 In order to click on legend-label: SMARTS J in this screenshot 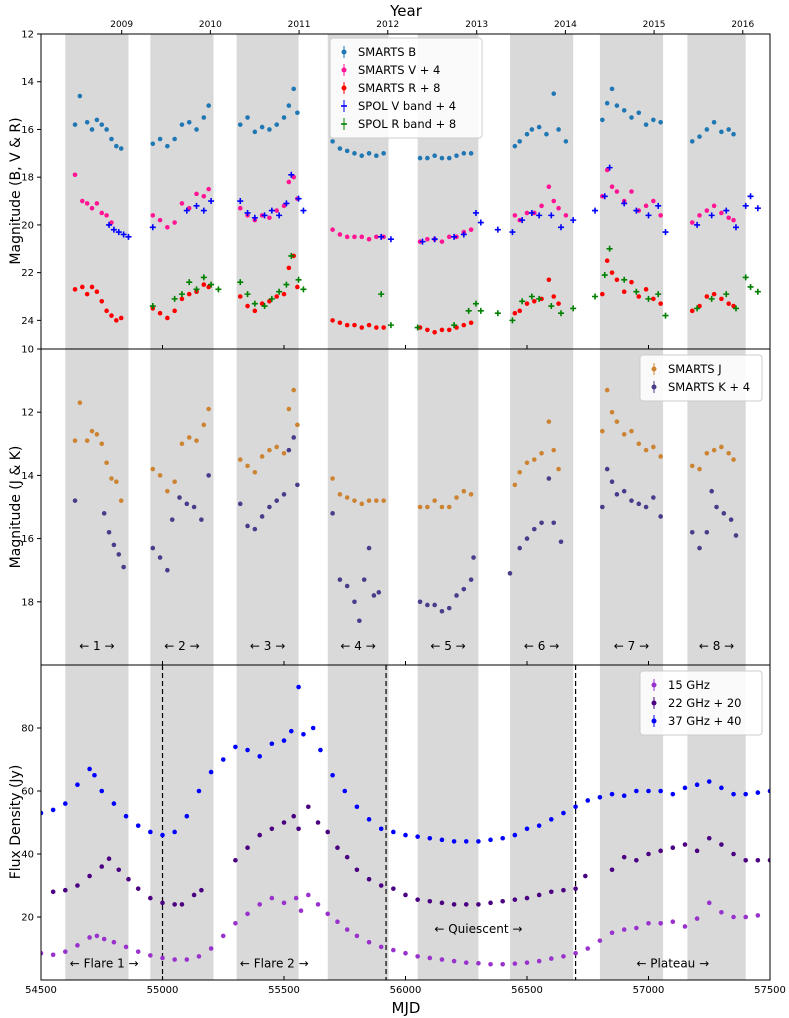, I will do `click(695, 369)`.